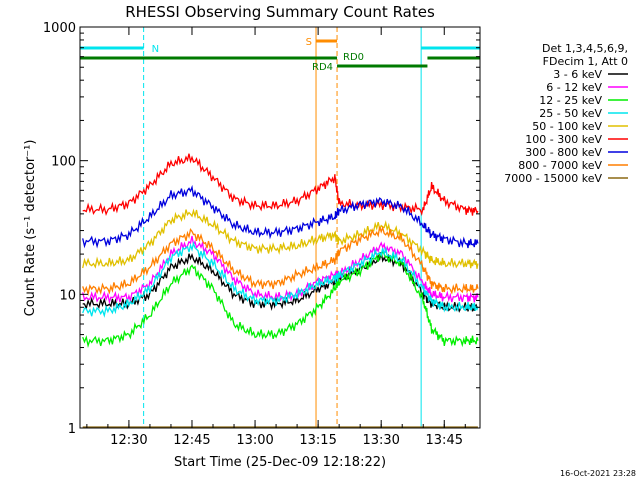  What do you see at coordinates (309, 42) in the screenshot?
I see `saa-label: S` at bounding box center [309, 42].